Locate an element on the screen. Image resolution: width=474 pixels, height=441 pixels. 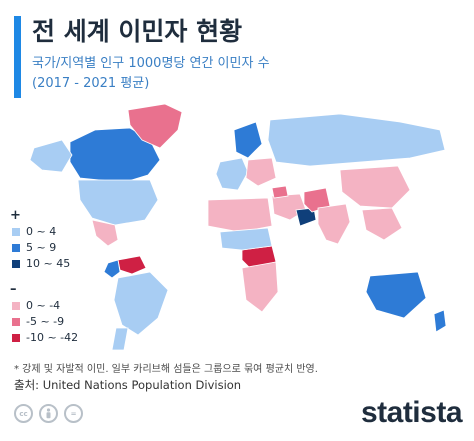
license-icons: cc = is located at coordinates (48, 413).